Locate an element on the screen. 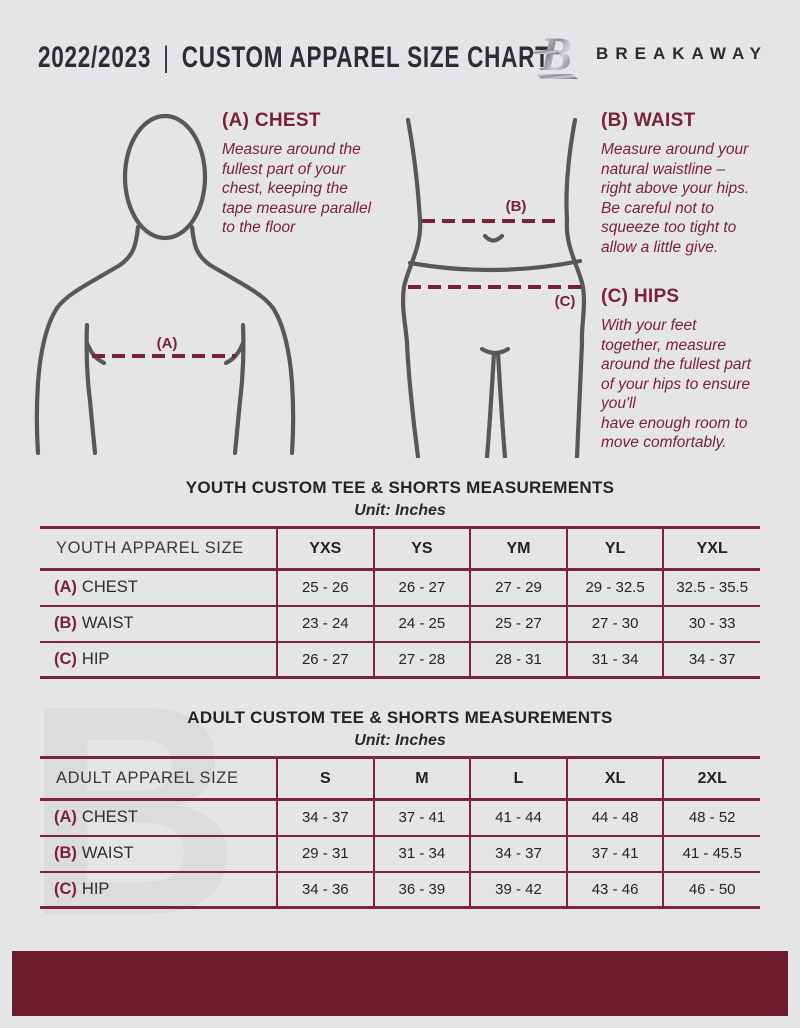  page-title: 2022/2023 | CUSTOM APPAREL SIZE CHART is located at coordinates (294, 58).